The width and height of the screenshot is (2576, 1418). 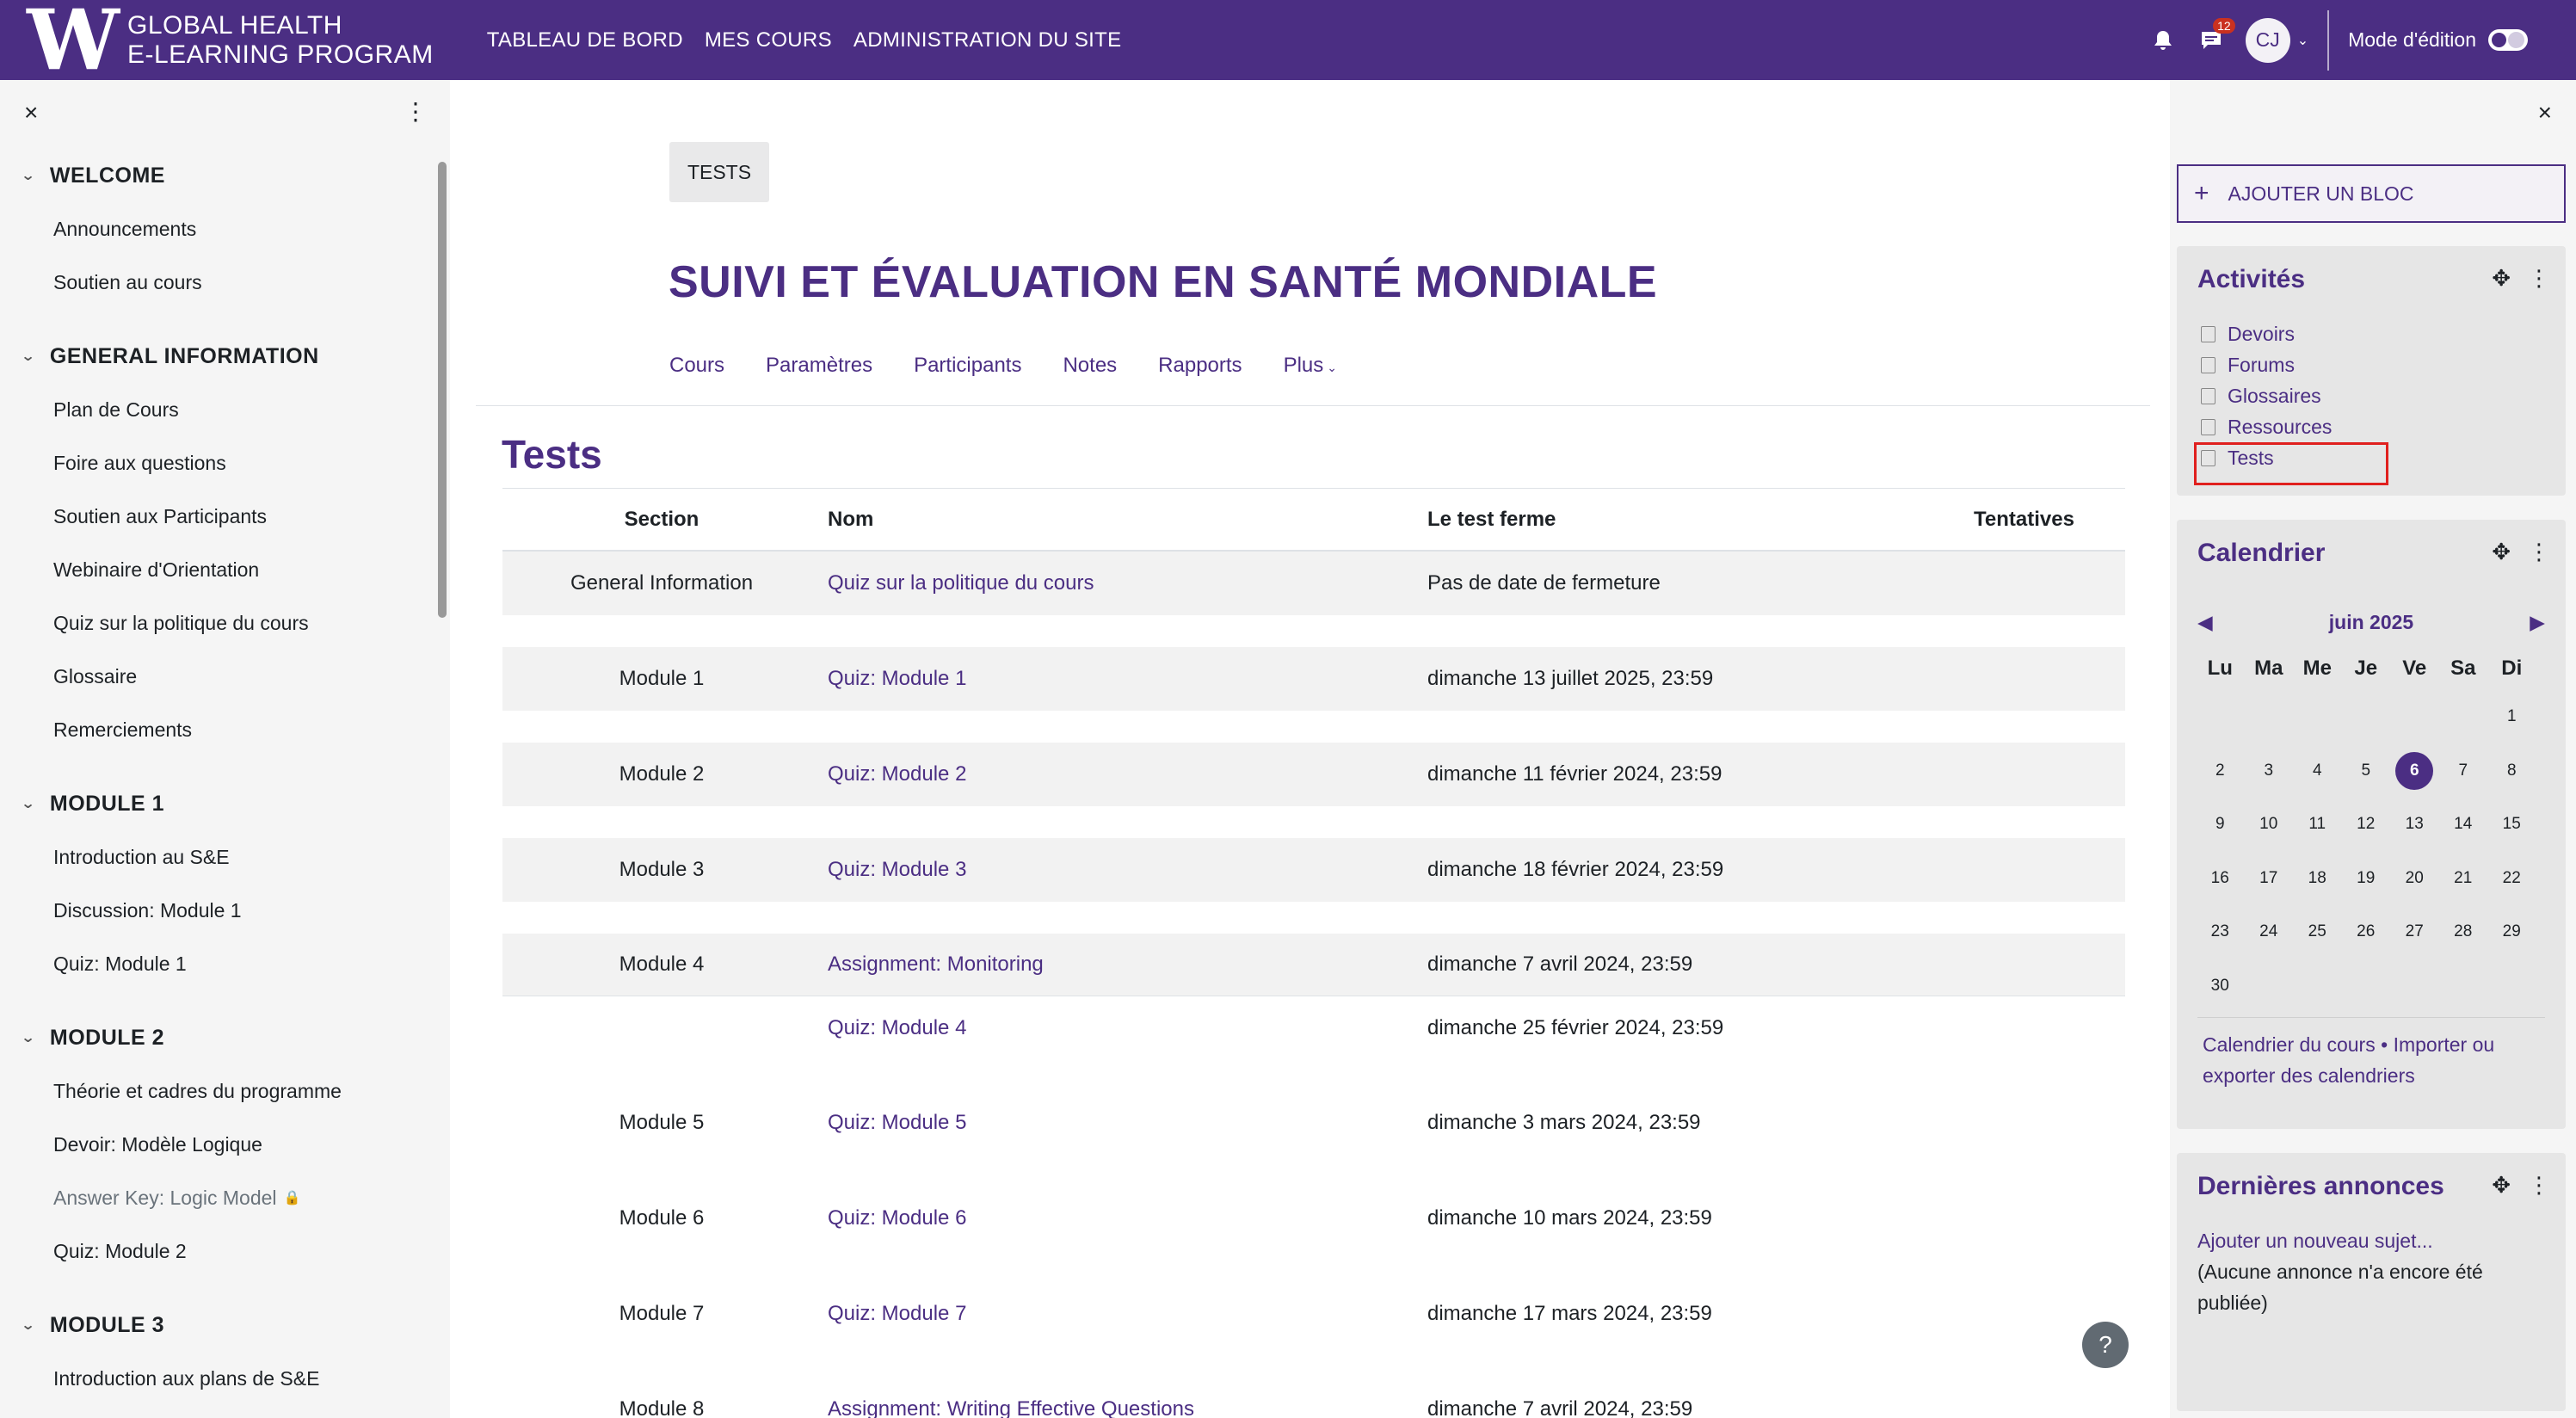 What do you see at coordinates (2221, 878) in the screenshot?
I see `calendar-day: 16` at bounding box center [2221, 878].